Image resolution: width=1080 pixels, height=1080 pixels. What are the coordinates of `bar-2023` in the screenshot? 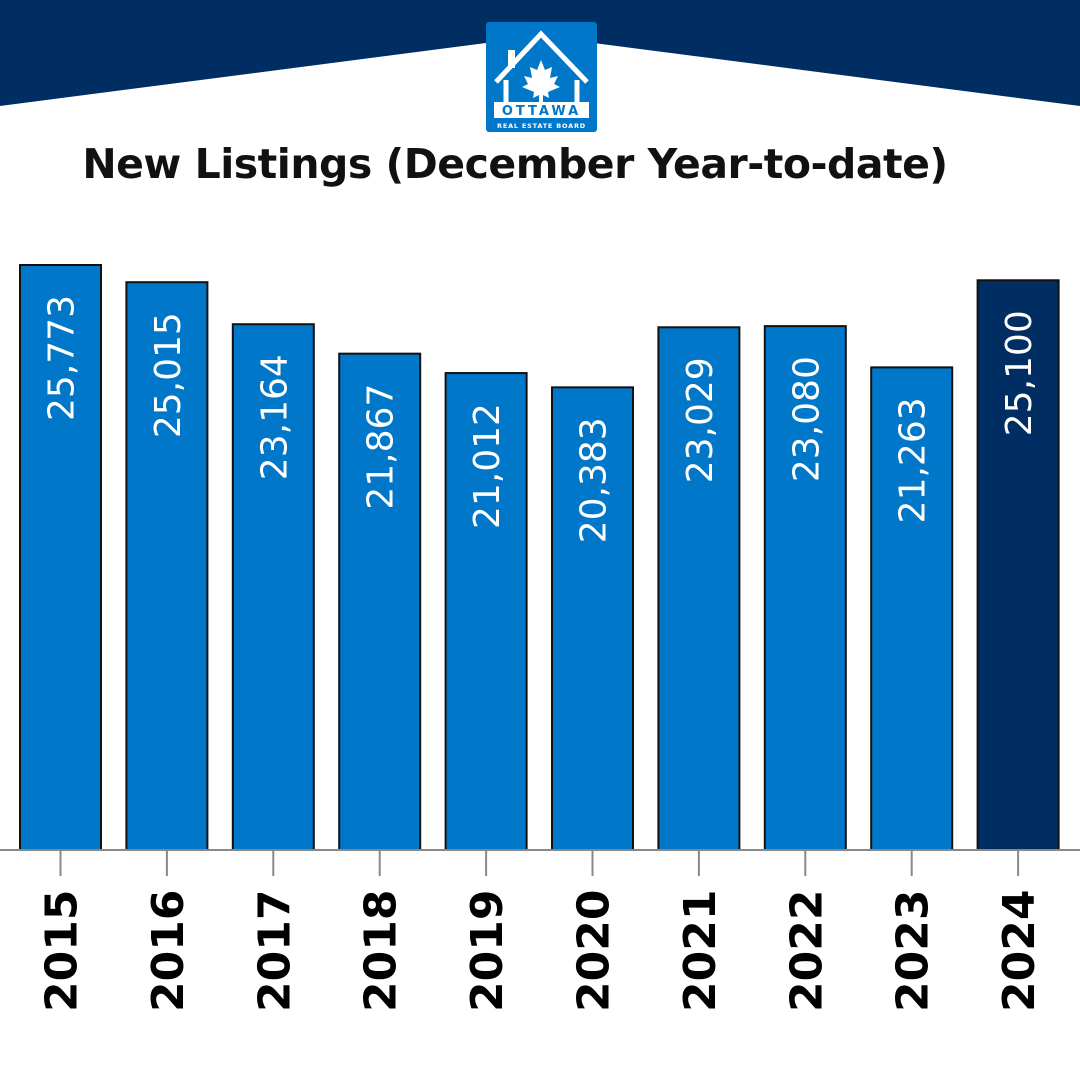 It's located at (912, 608).